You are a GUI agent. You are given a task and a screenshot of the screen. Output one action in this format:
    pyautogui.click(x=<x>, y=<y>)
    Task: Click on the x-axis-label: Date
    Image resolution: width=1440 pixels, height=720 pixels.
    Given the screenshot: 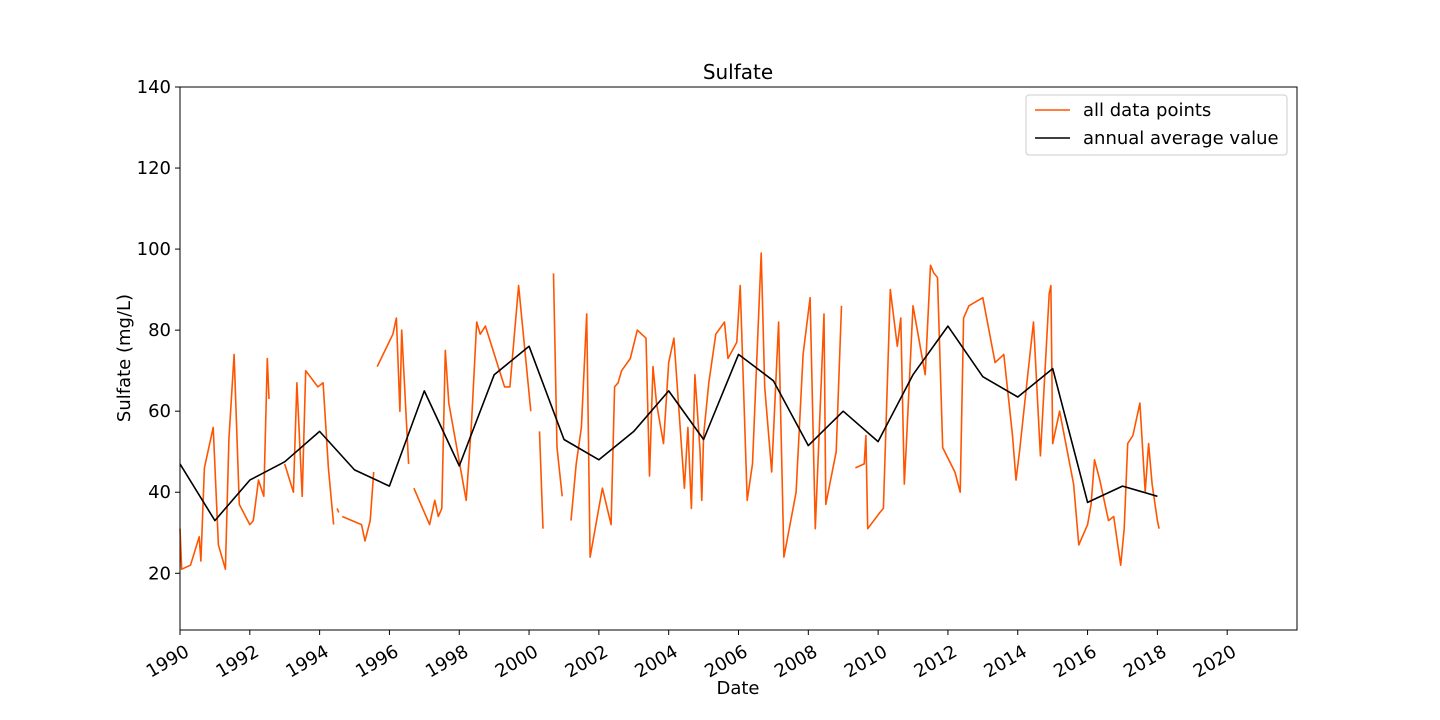 What is the action you would take?
    pyautogui.click(x=737, y=688)
    